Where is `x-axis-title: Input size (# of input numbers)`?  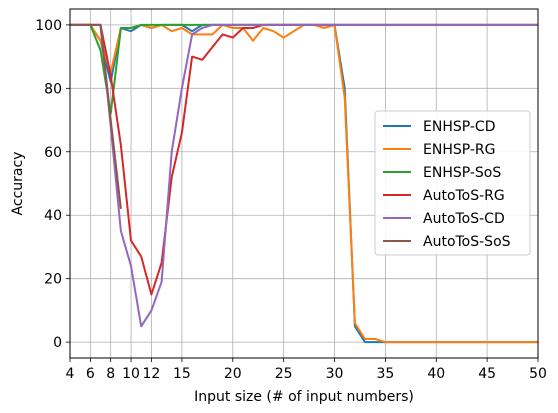
x-axis-title: Input size (# of input numbers) is located at coordinates (304, 397).